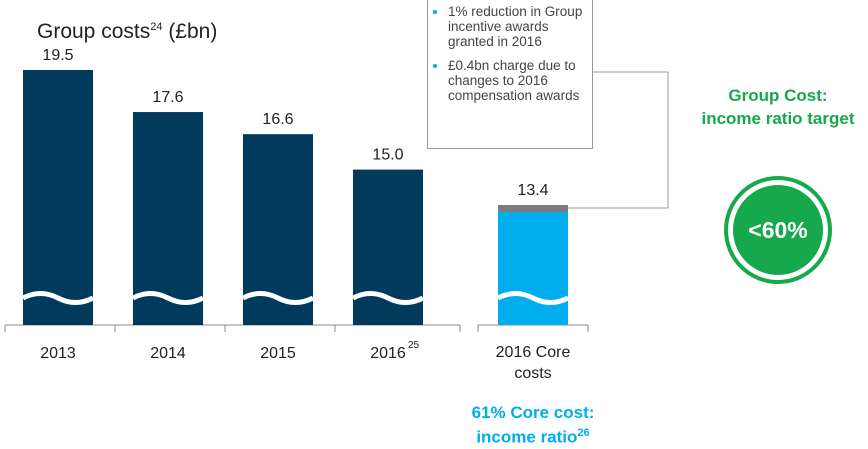  I want to click on target-ring, so click(778, 230).